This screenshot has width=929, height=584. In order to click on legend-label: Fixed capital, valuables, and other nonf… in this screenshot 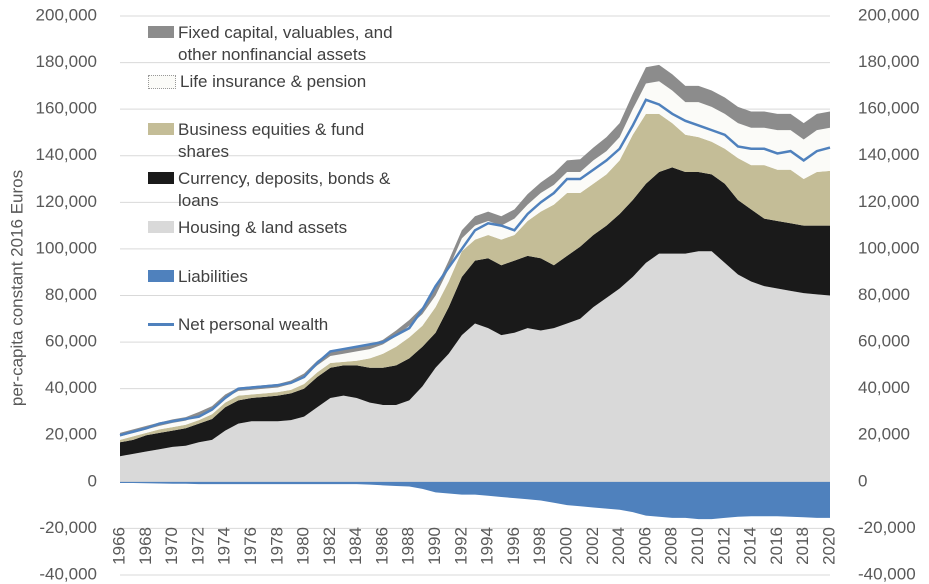, I will do `click(285, 43)`.